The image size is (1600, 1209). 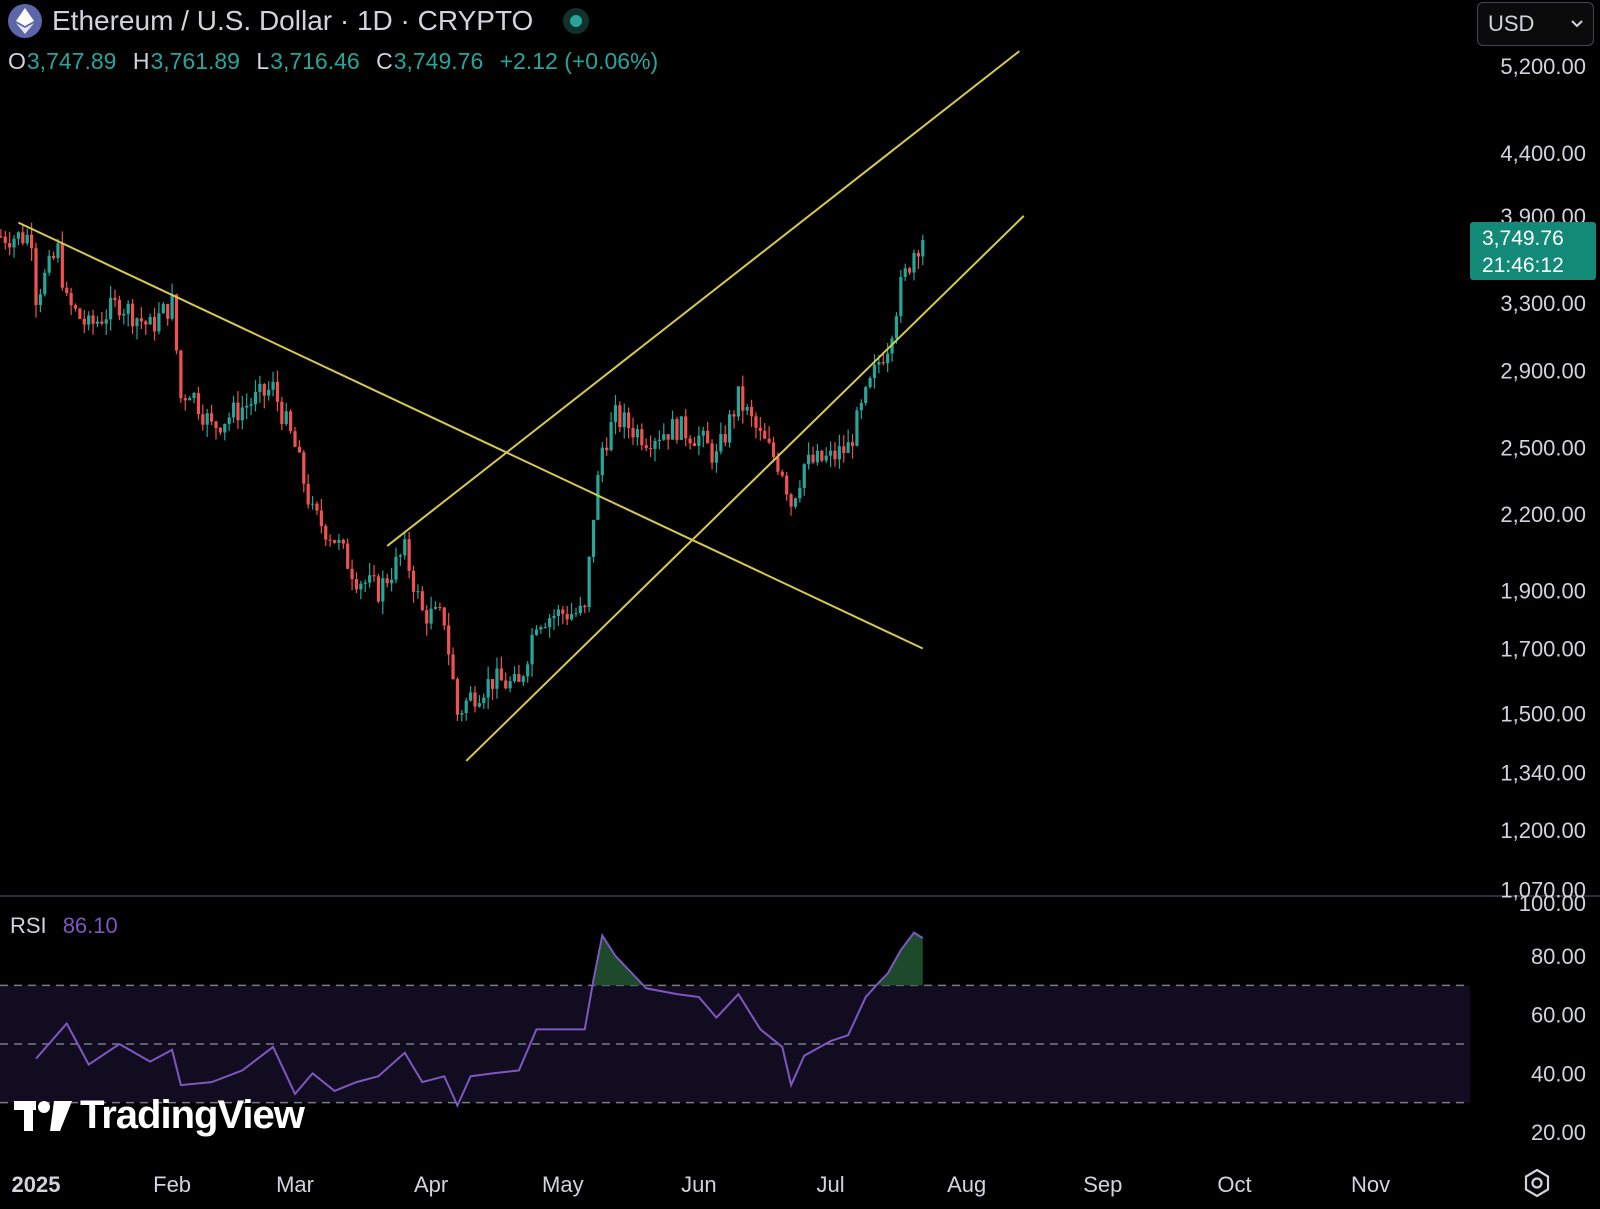 I want to click on high-label: H, so click(x=141, y=61).